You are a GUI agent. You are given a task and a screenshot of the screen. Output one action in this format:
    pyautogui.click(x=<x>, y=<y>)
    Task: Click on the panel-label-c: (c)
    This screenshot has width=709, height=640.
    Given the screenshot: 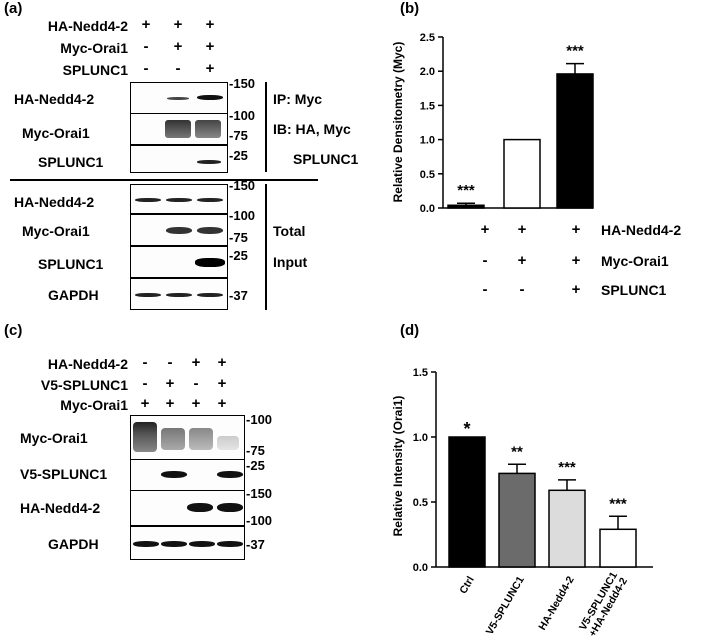 What is the action you would take?
    pyautogui.click(x=13, y=330)
    